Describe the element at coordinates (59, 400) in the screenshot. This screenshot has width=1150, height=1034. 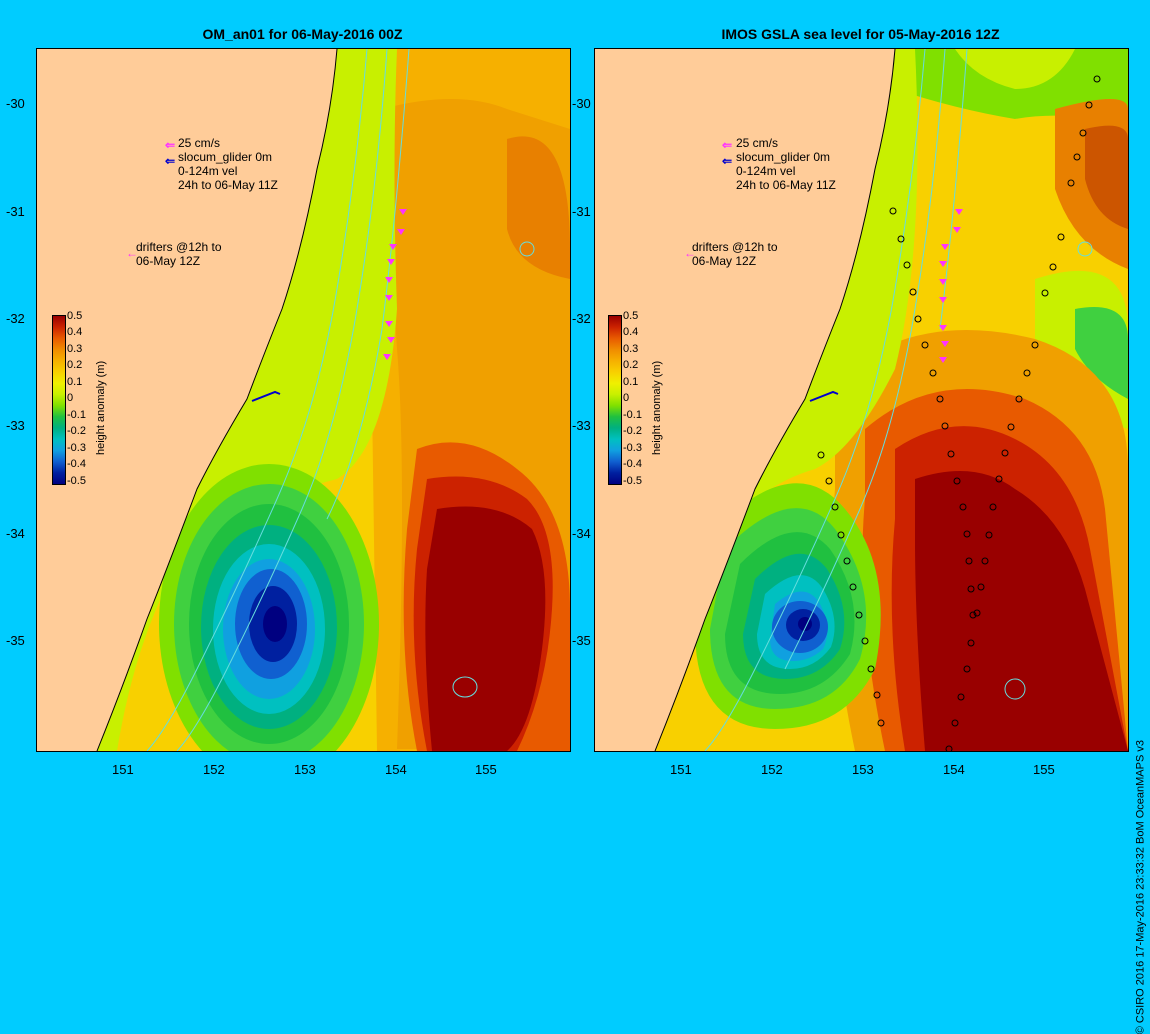
I see `colorbar-left` at that location.